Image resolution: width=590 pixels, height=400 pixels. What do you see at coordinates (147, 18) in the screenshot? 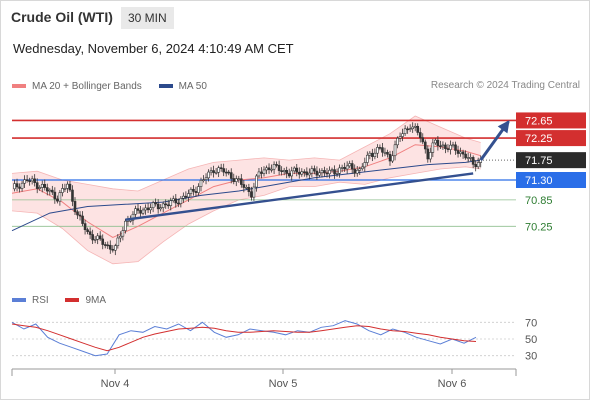
I see `interval-button: 30 MIN` at bounding box center [147, 18].